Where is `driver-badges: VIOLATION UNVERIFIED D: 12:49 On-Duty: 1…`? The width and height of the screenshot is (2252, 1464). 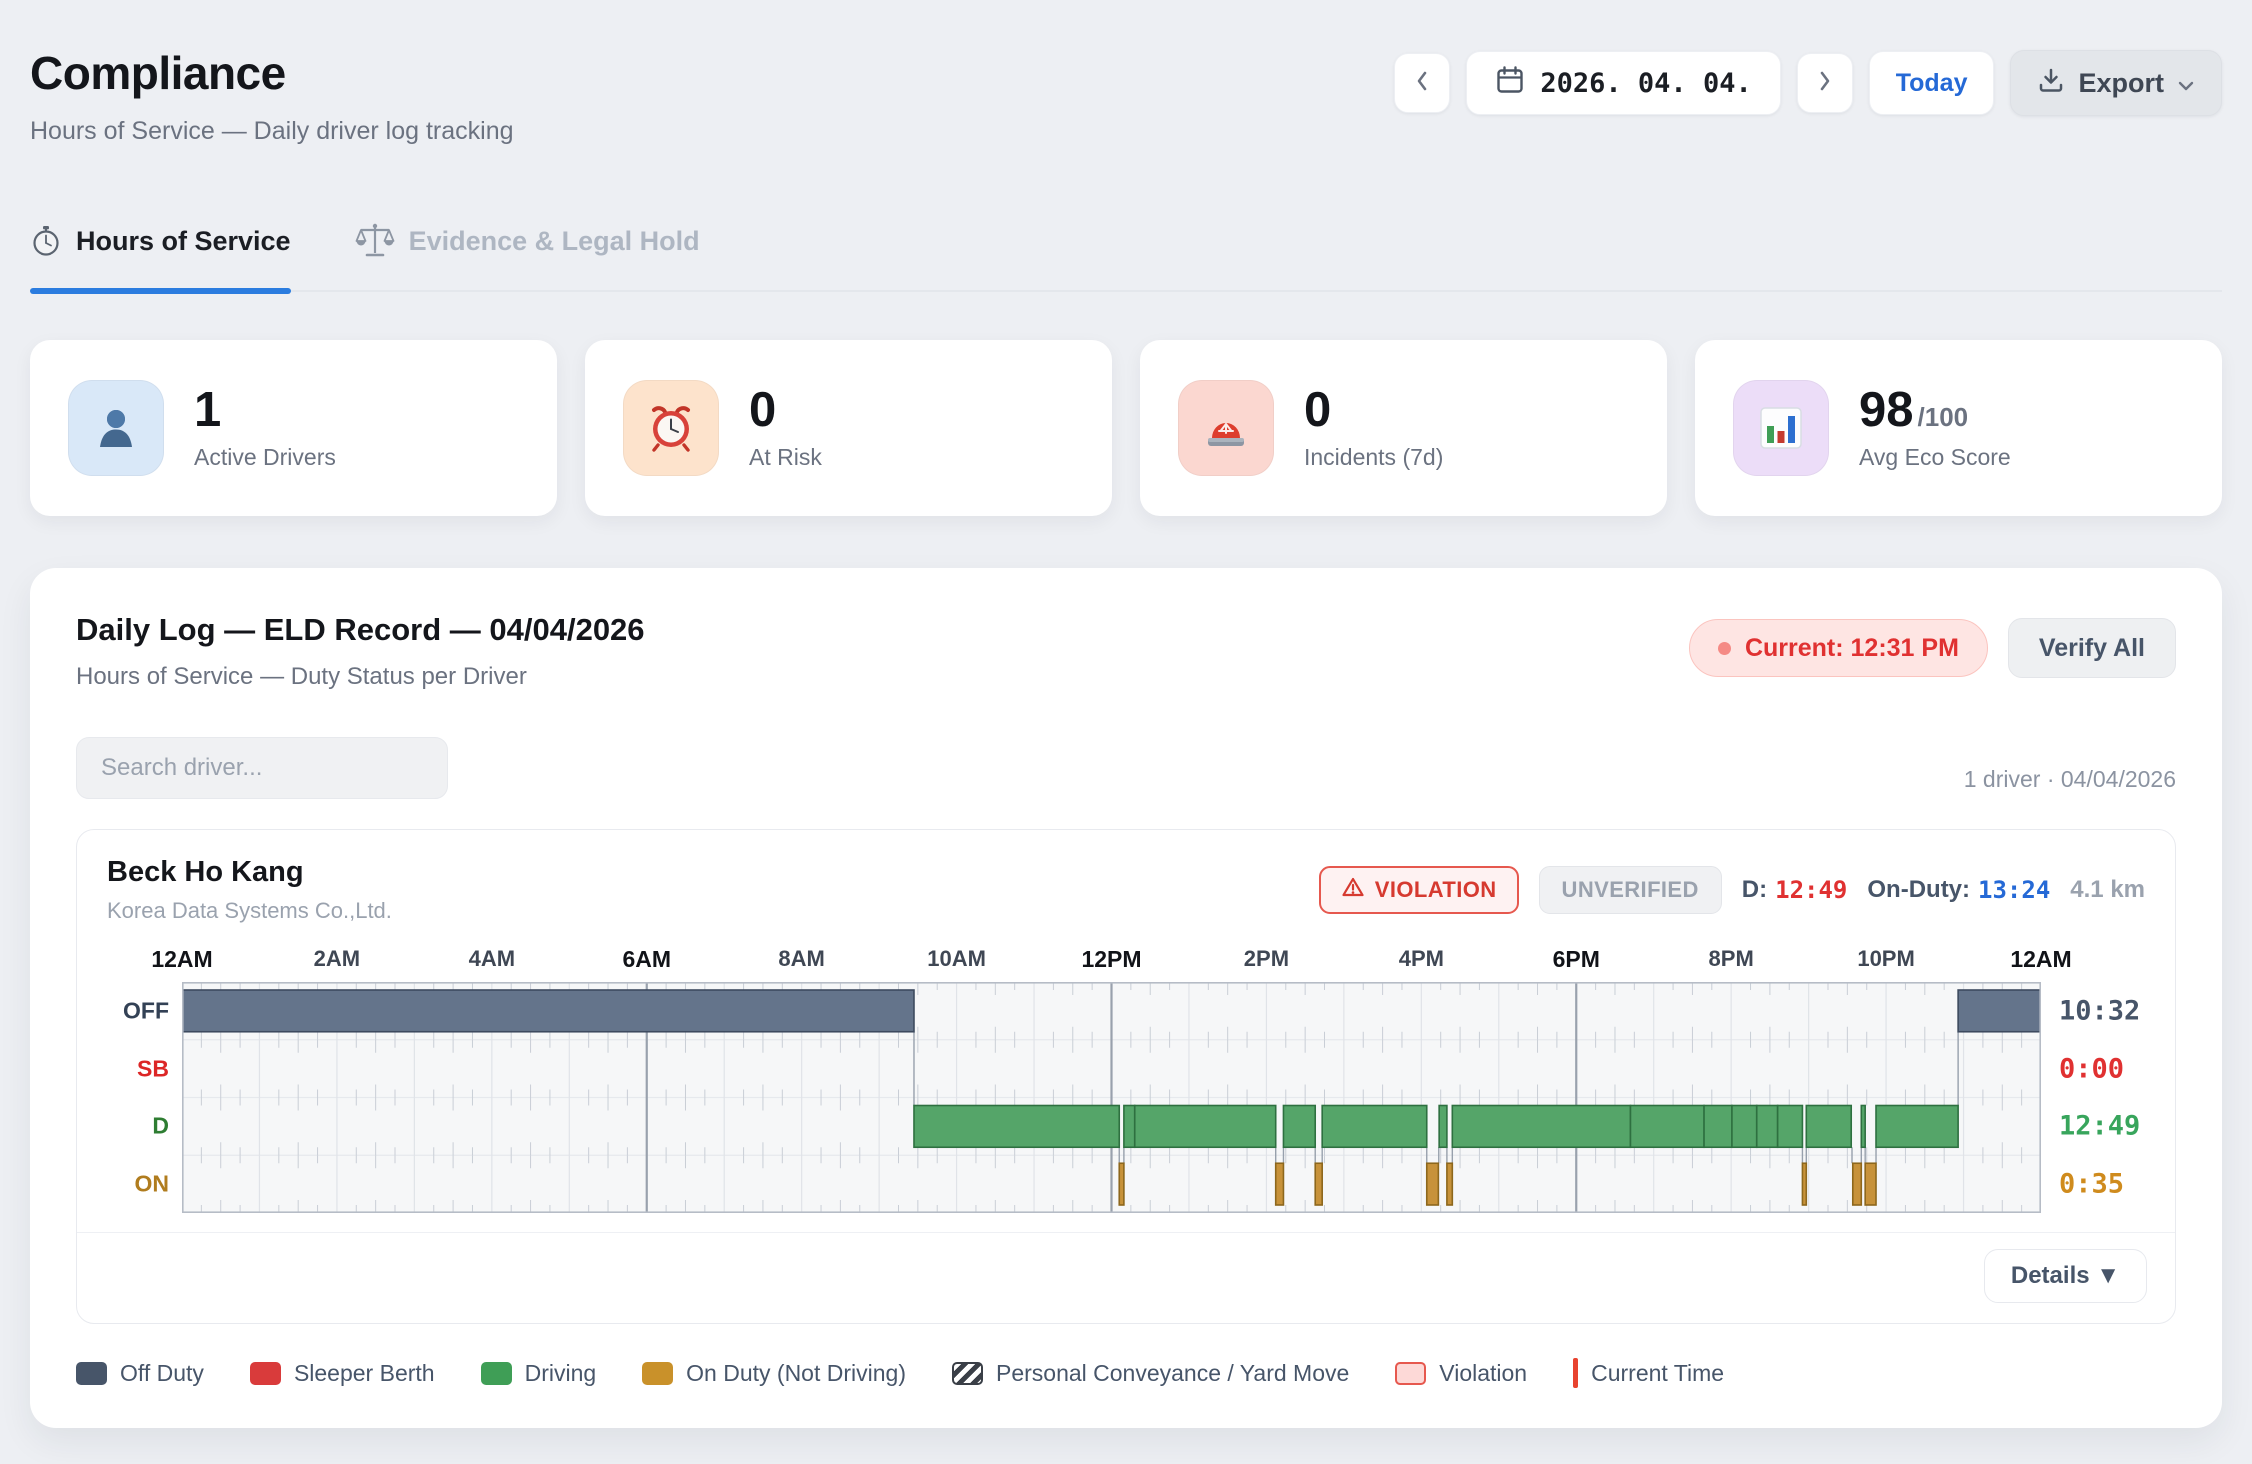
driver-badges: VIOLATION UNVERIFIED D: 12:49 On-Duty: 1… is located at coordinates (1731, 890).